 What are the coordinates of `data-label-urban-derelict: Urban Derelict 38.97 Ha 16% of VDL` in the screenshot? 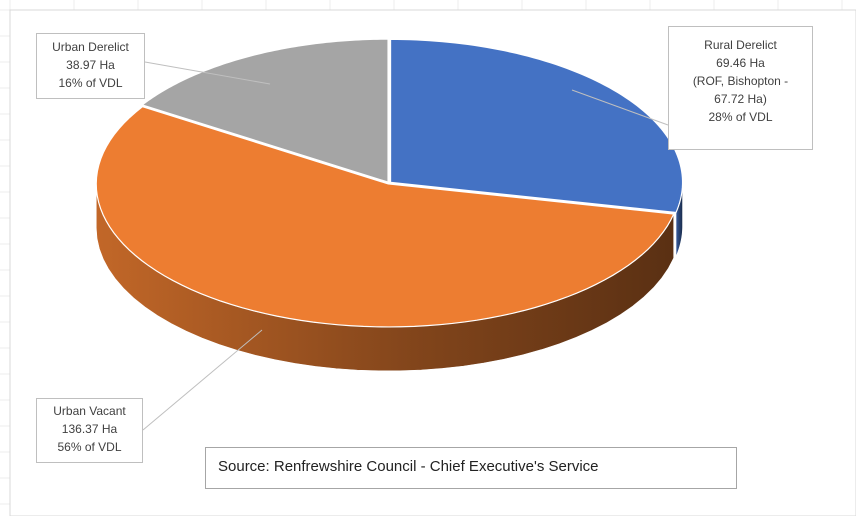 It's located at (90, 66).